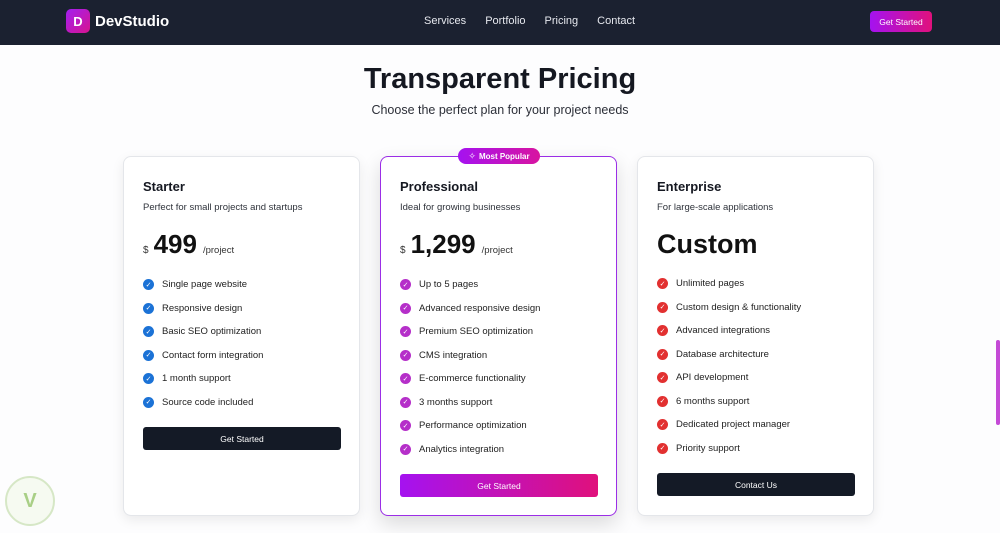 The image size is (1000, 533). I want to click on feature-item: ✓ 1 month support, so click(203, 379).